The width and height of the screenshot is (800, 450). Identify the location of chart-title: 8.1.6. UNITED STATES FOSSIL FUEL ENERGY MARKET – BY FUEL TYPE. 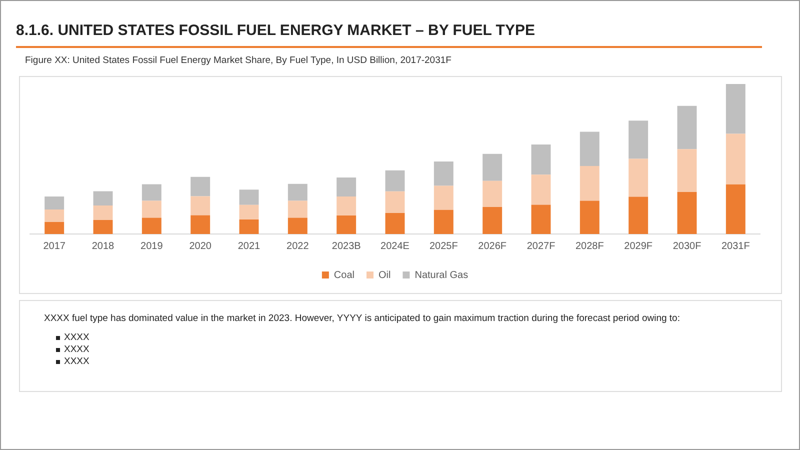
(275, 30).